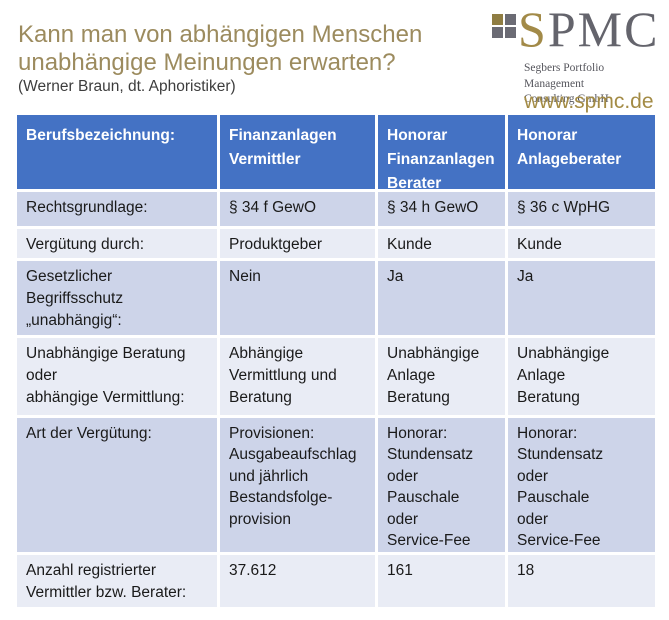 Image resolution: width=669 pixels, height=620 pixels. Describe the element at coordinates (533, 29) in the screenshot. I see `brand-initial: S` at that location.